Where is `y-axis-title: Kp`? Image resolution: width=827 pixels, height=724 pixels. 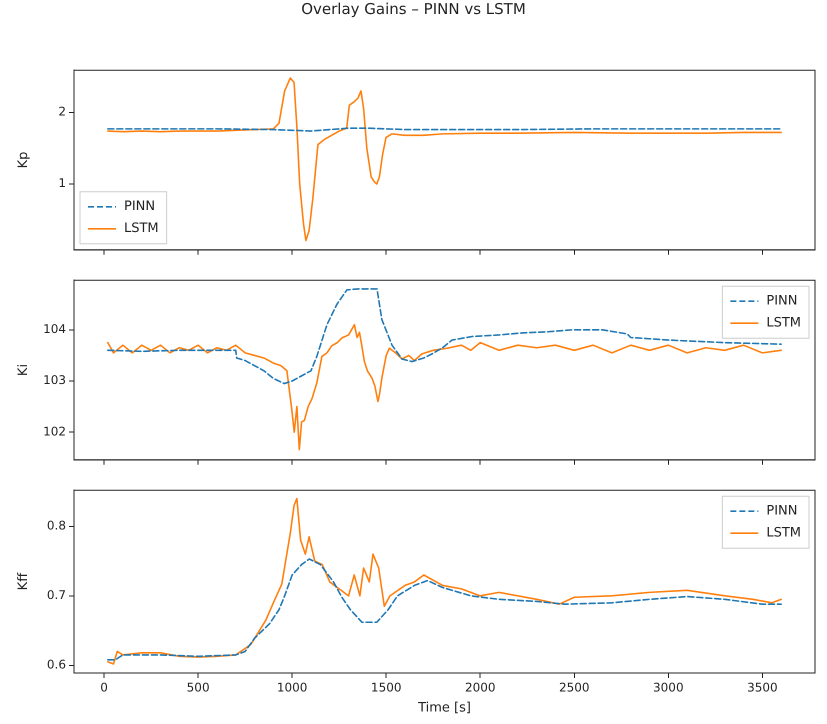 y-axis-title: Kp is located at coordinates (24, 160).